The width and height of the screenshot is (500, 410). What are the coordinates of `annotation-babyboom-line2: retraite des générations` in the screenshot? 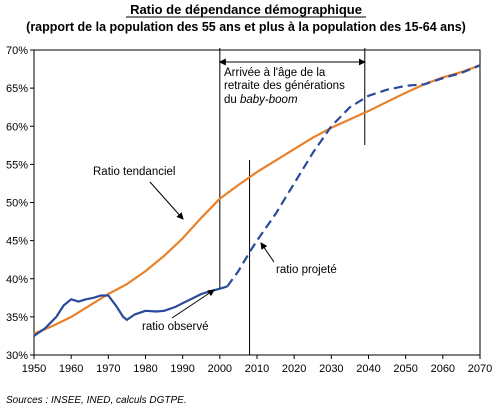 It's located at (284, 86).